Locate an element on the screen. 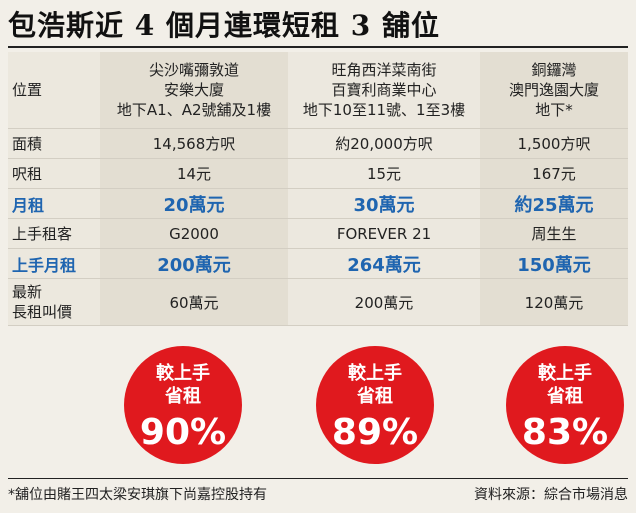 The height and width of the screenshot is (513, 636). table-cell: FOREVER 21 is located at coordinates (384, 234).